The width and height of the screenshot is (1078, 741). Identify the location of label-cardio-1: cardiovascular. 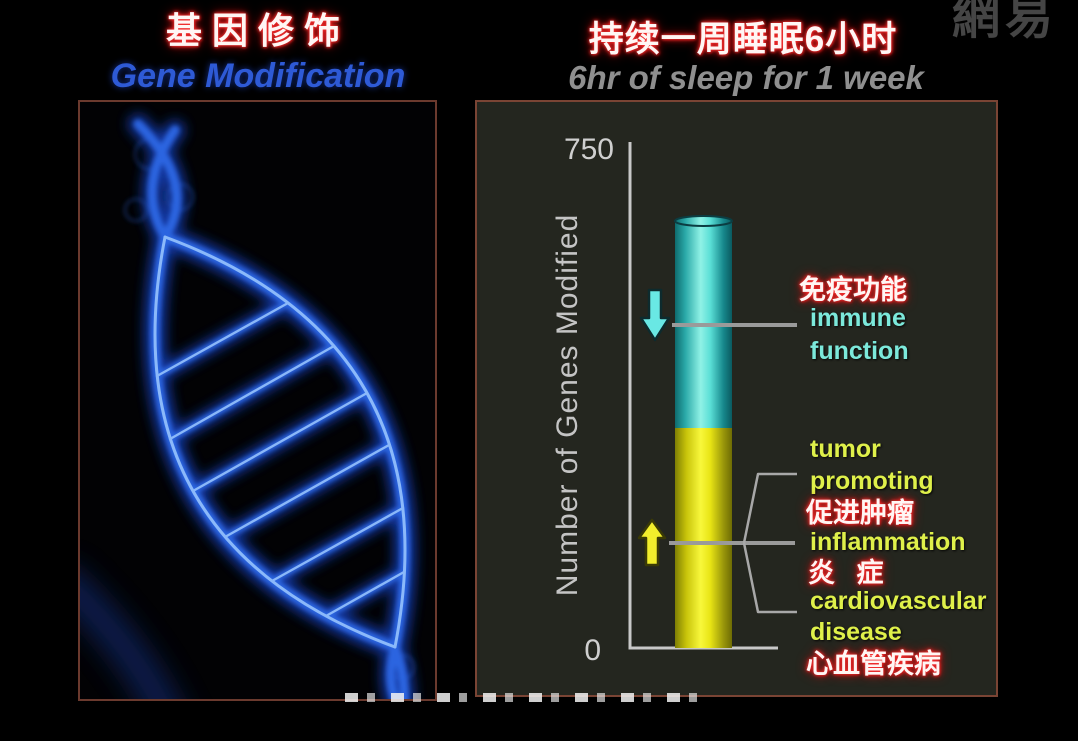
(898, 601).